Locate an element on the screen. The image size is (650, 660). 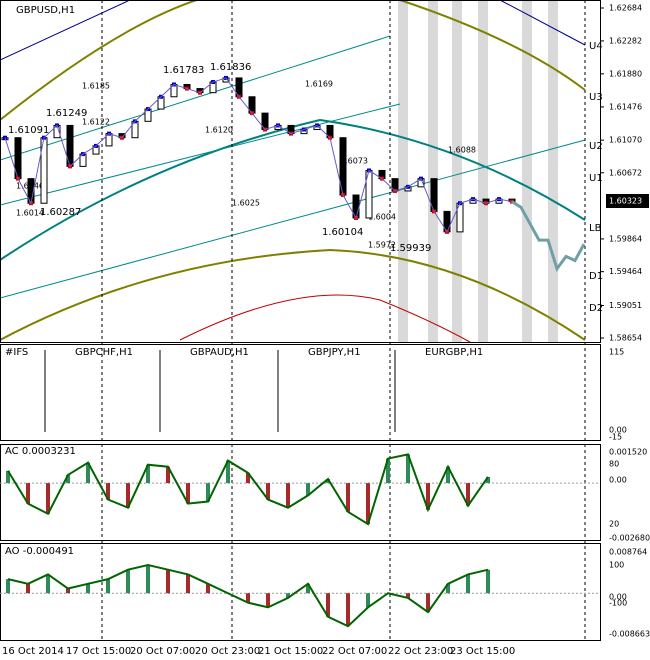
ao-axis-label: 100 is located at coordinates (616, 565).